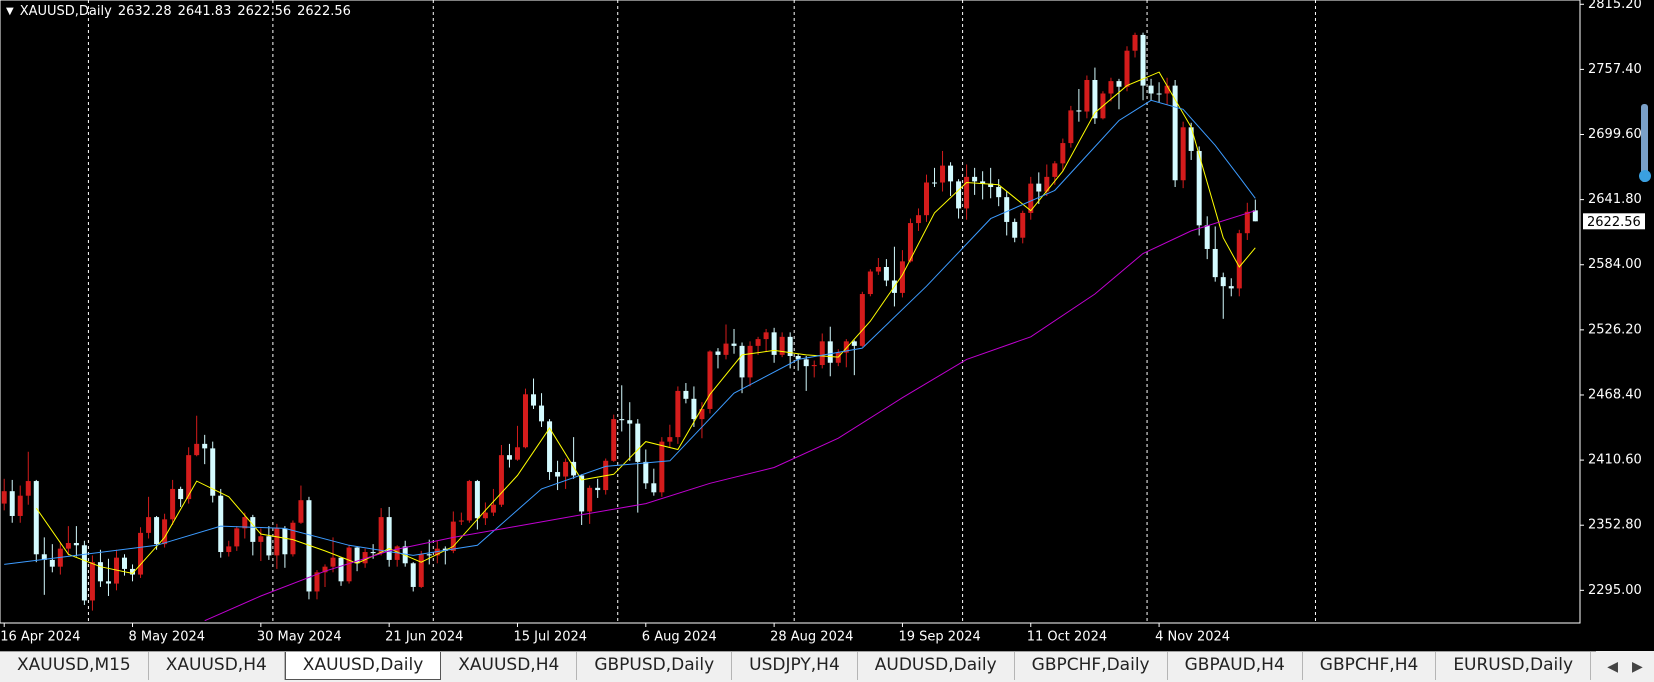 The height and width of the screenshot is (682, 1654). I want to click on tab: USDJPY,H4, so click(795, 666).